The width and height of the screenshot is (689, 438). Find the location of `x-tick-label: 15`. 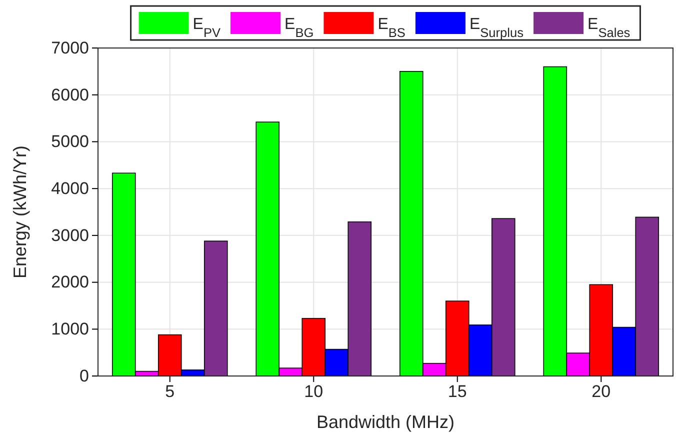

x-tick-label: 15 is located at coordinates (457, 392).